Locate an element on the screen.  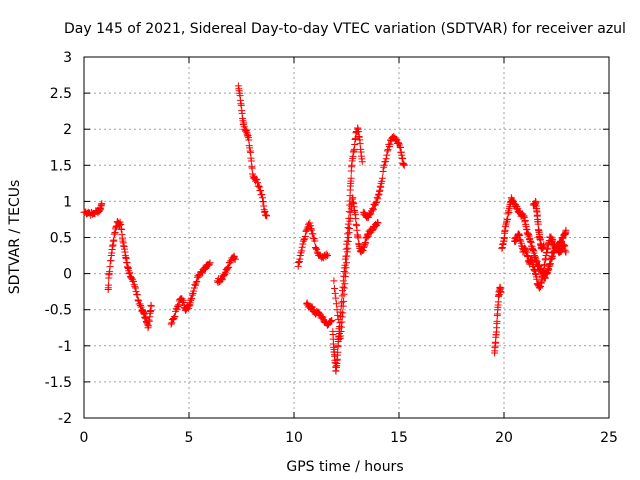
x-tick-label: 10 is located at coordinates (294, 438).